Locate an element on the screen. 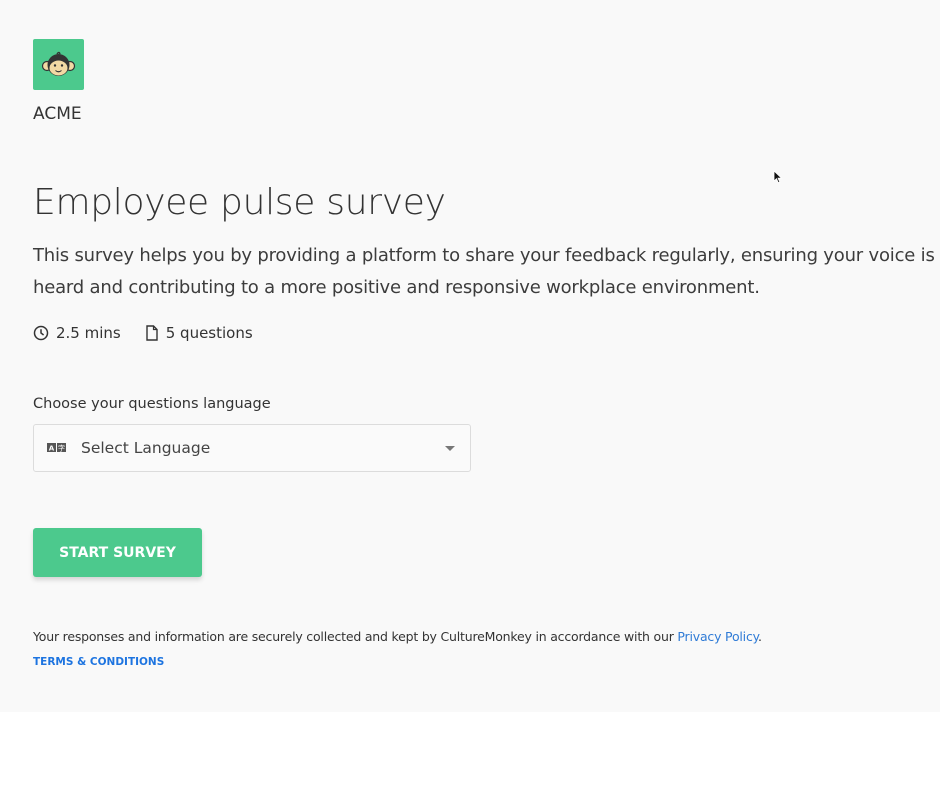  clock-icon is located at coordinates (41, 333).